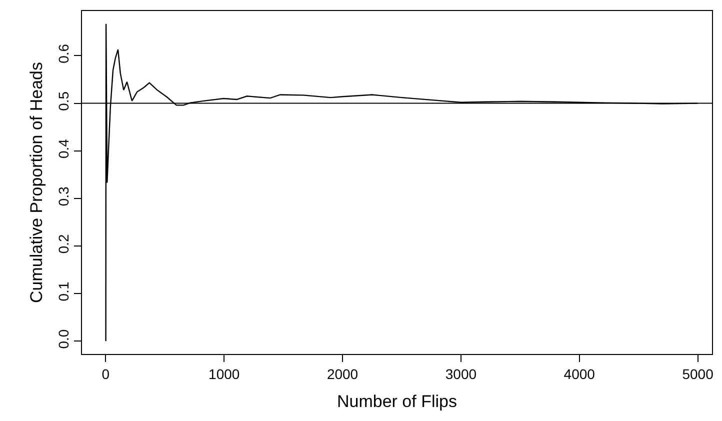 The image size is (722, 421). Describe the element at coordinates (63, 339) in the screenshot. I see `y-tick-label: 0.0` at that location.